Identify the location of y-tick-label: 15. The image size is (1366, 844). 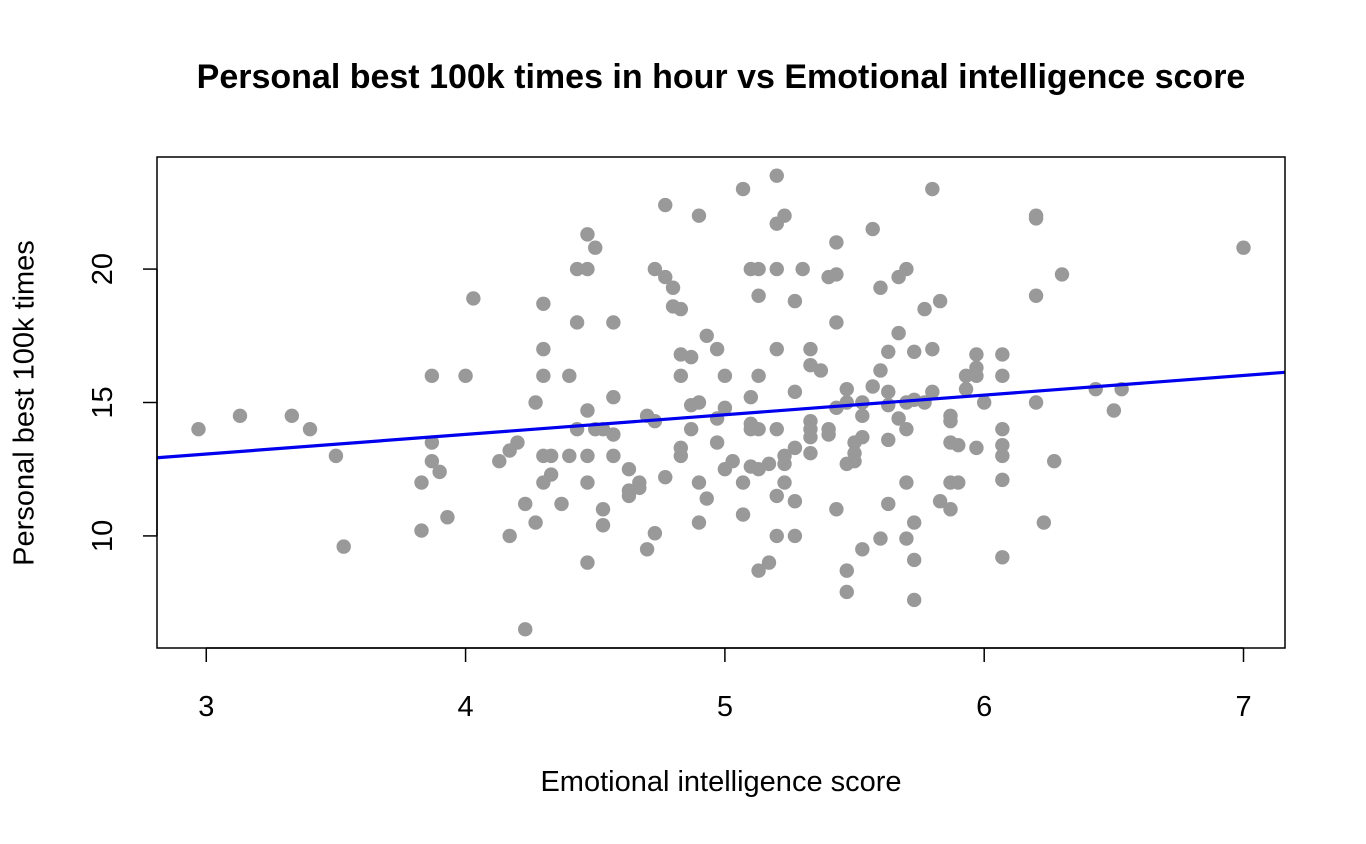
(103, 402).